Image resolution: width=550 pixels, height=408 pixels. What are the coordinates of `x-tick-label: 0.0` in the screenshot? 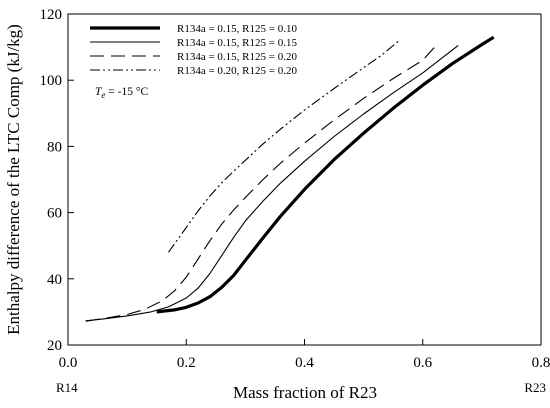 It's located at (68, 363).